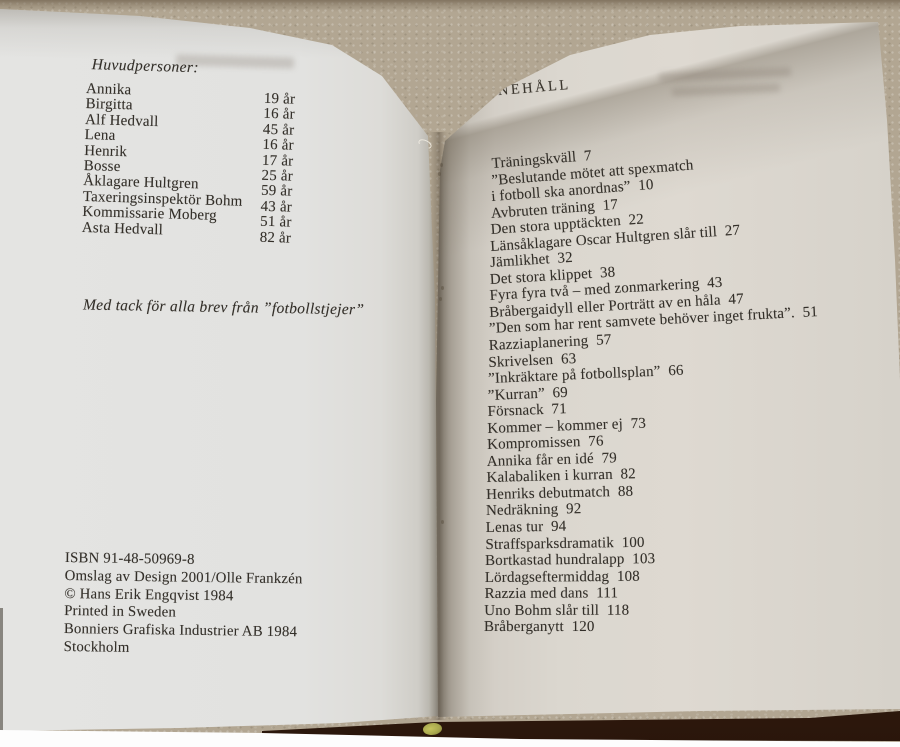 The height and width of the screenshot is (747, 900). What do you see at coordinates (562, 577) in the screenshot?
I see `toc-line: Lördagseftermiddag 108` at bounding box center [562, 577].